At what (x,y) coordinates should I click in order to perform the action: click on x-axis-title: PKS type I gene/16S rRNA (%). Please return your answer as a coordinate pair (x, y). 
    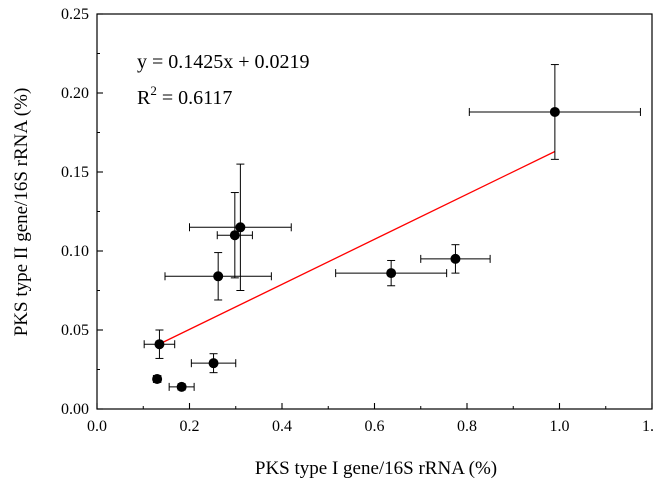
    Looking at the image, I should click on (376, 468).